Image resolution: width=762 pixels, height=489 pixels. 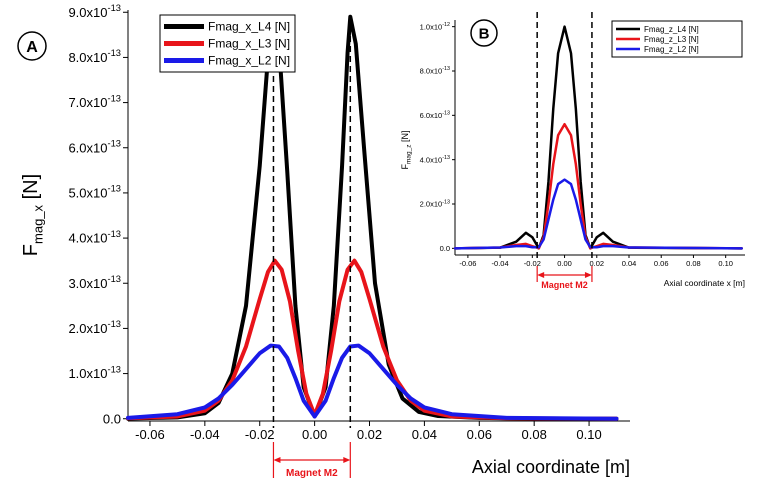 I want to click on panel-a-x-tick-label: 0.06, so click(x=479, y=434).